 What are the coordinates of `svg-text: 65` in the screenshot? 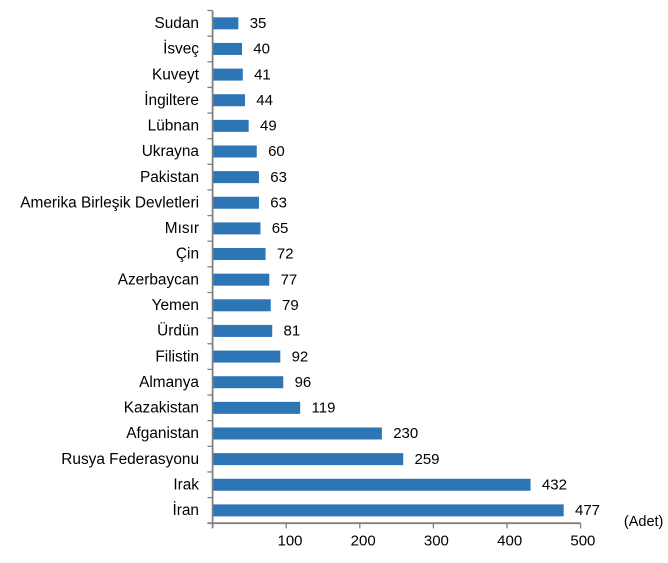 It's located at (280, 228).